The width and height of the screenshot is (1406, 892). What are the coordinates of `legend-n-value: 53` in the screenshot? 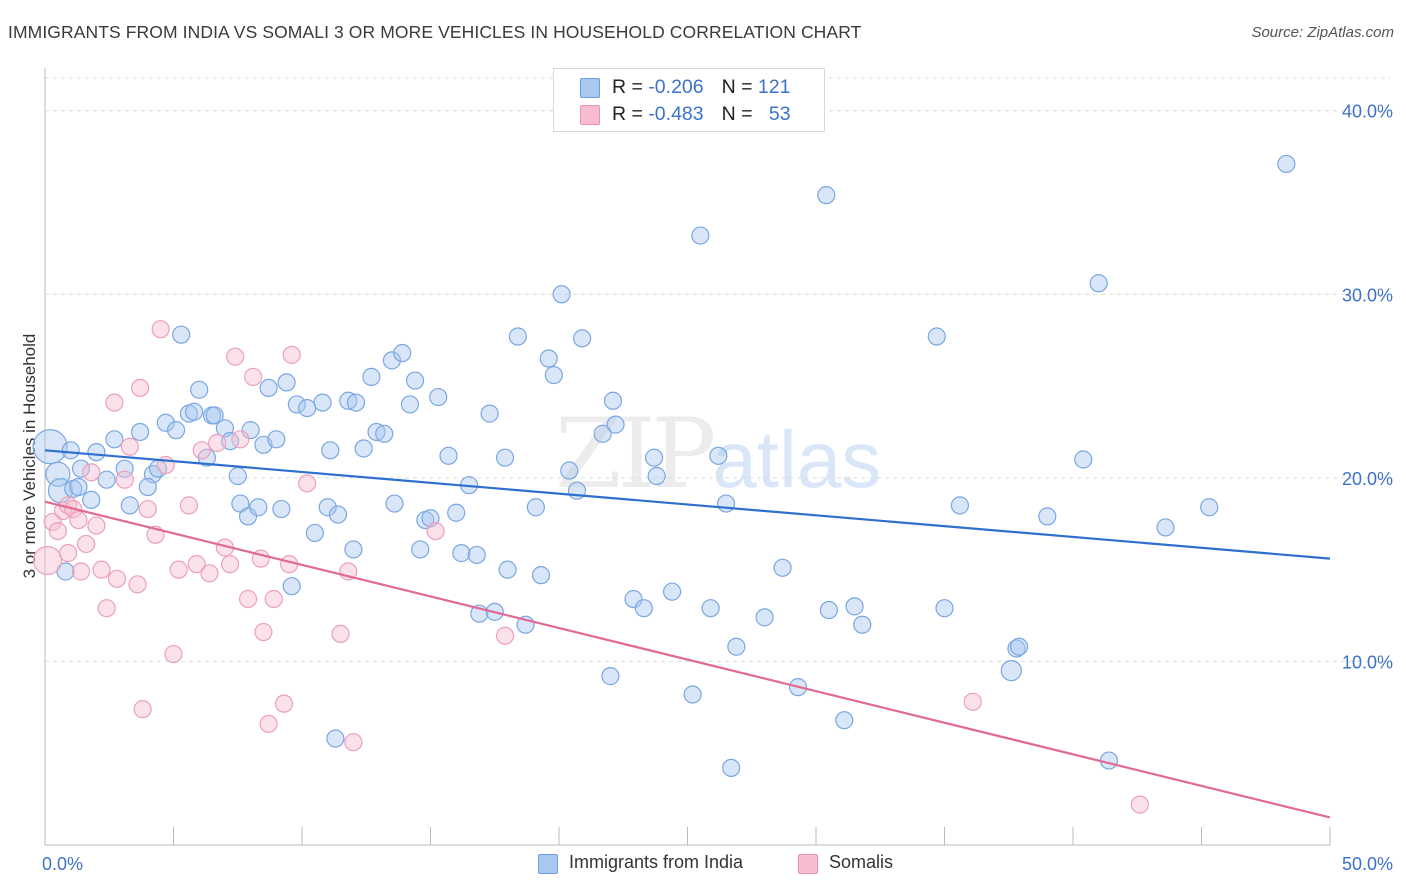 It's located at (779, 114).